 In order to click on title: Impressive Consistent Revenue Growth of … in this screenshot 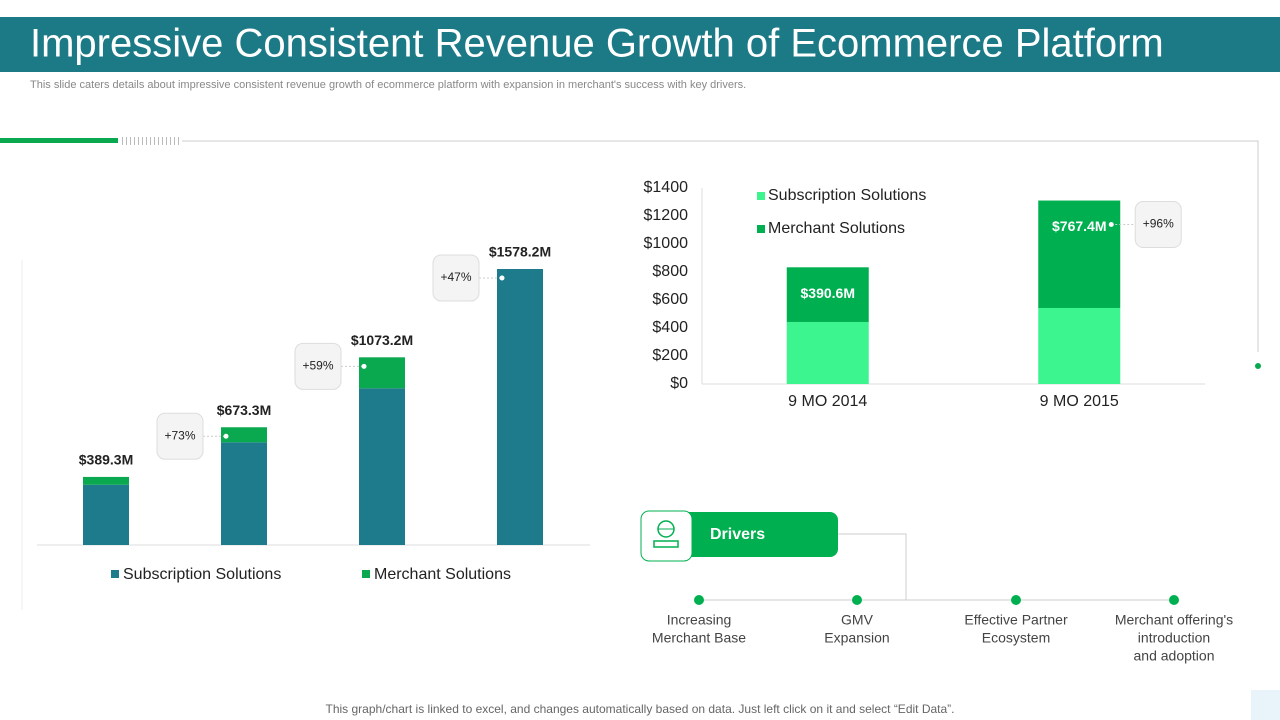, I will do `click(597, 44)`.